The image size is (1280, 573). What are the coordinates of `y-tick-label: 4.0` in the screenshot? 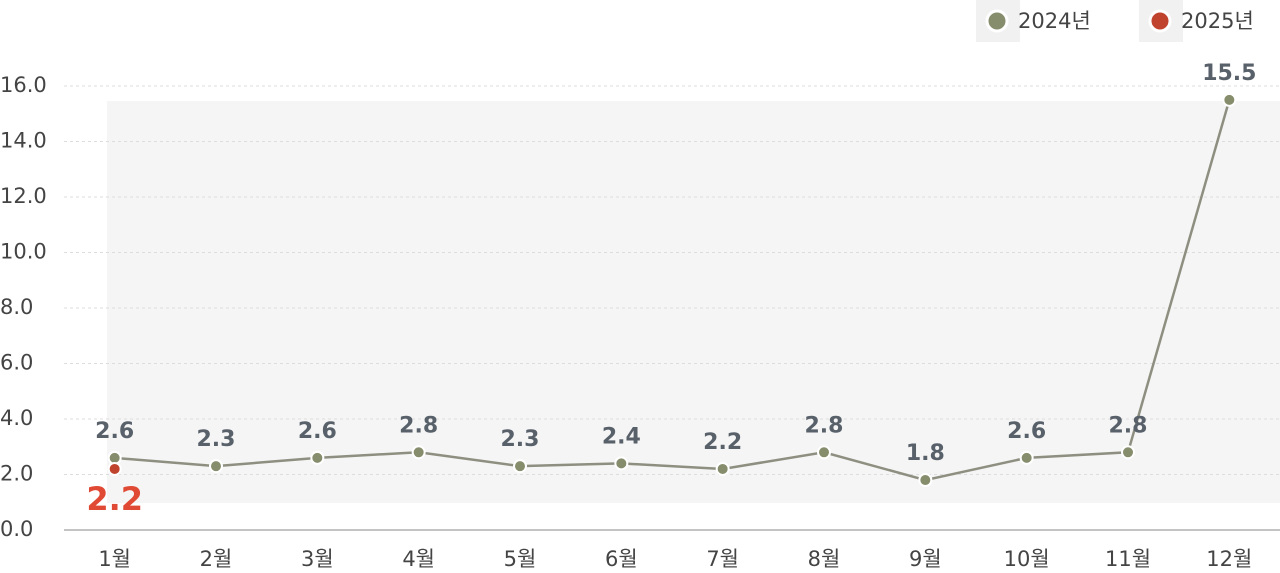 It's located at (16, 418).